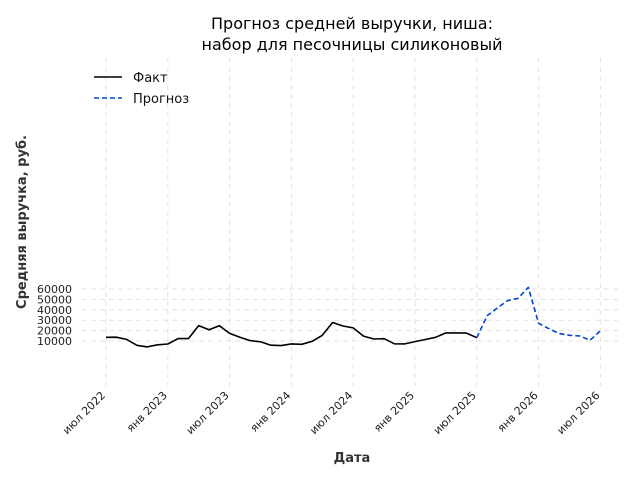 Image resolution: width=640 pixels, height=480 pixels. I want to click on chart-title-line-2: набор для песочницы силиконовый, so click(352, 44).